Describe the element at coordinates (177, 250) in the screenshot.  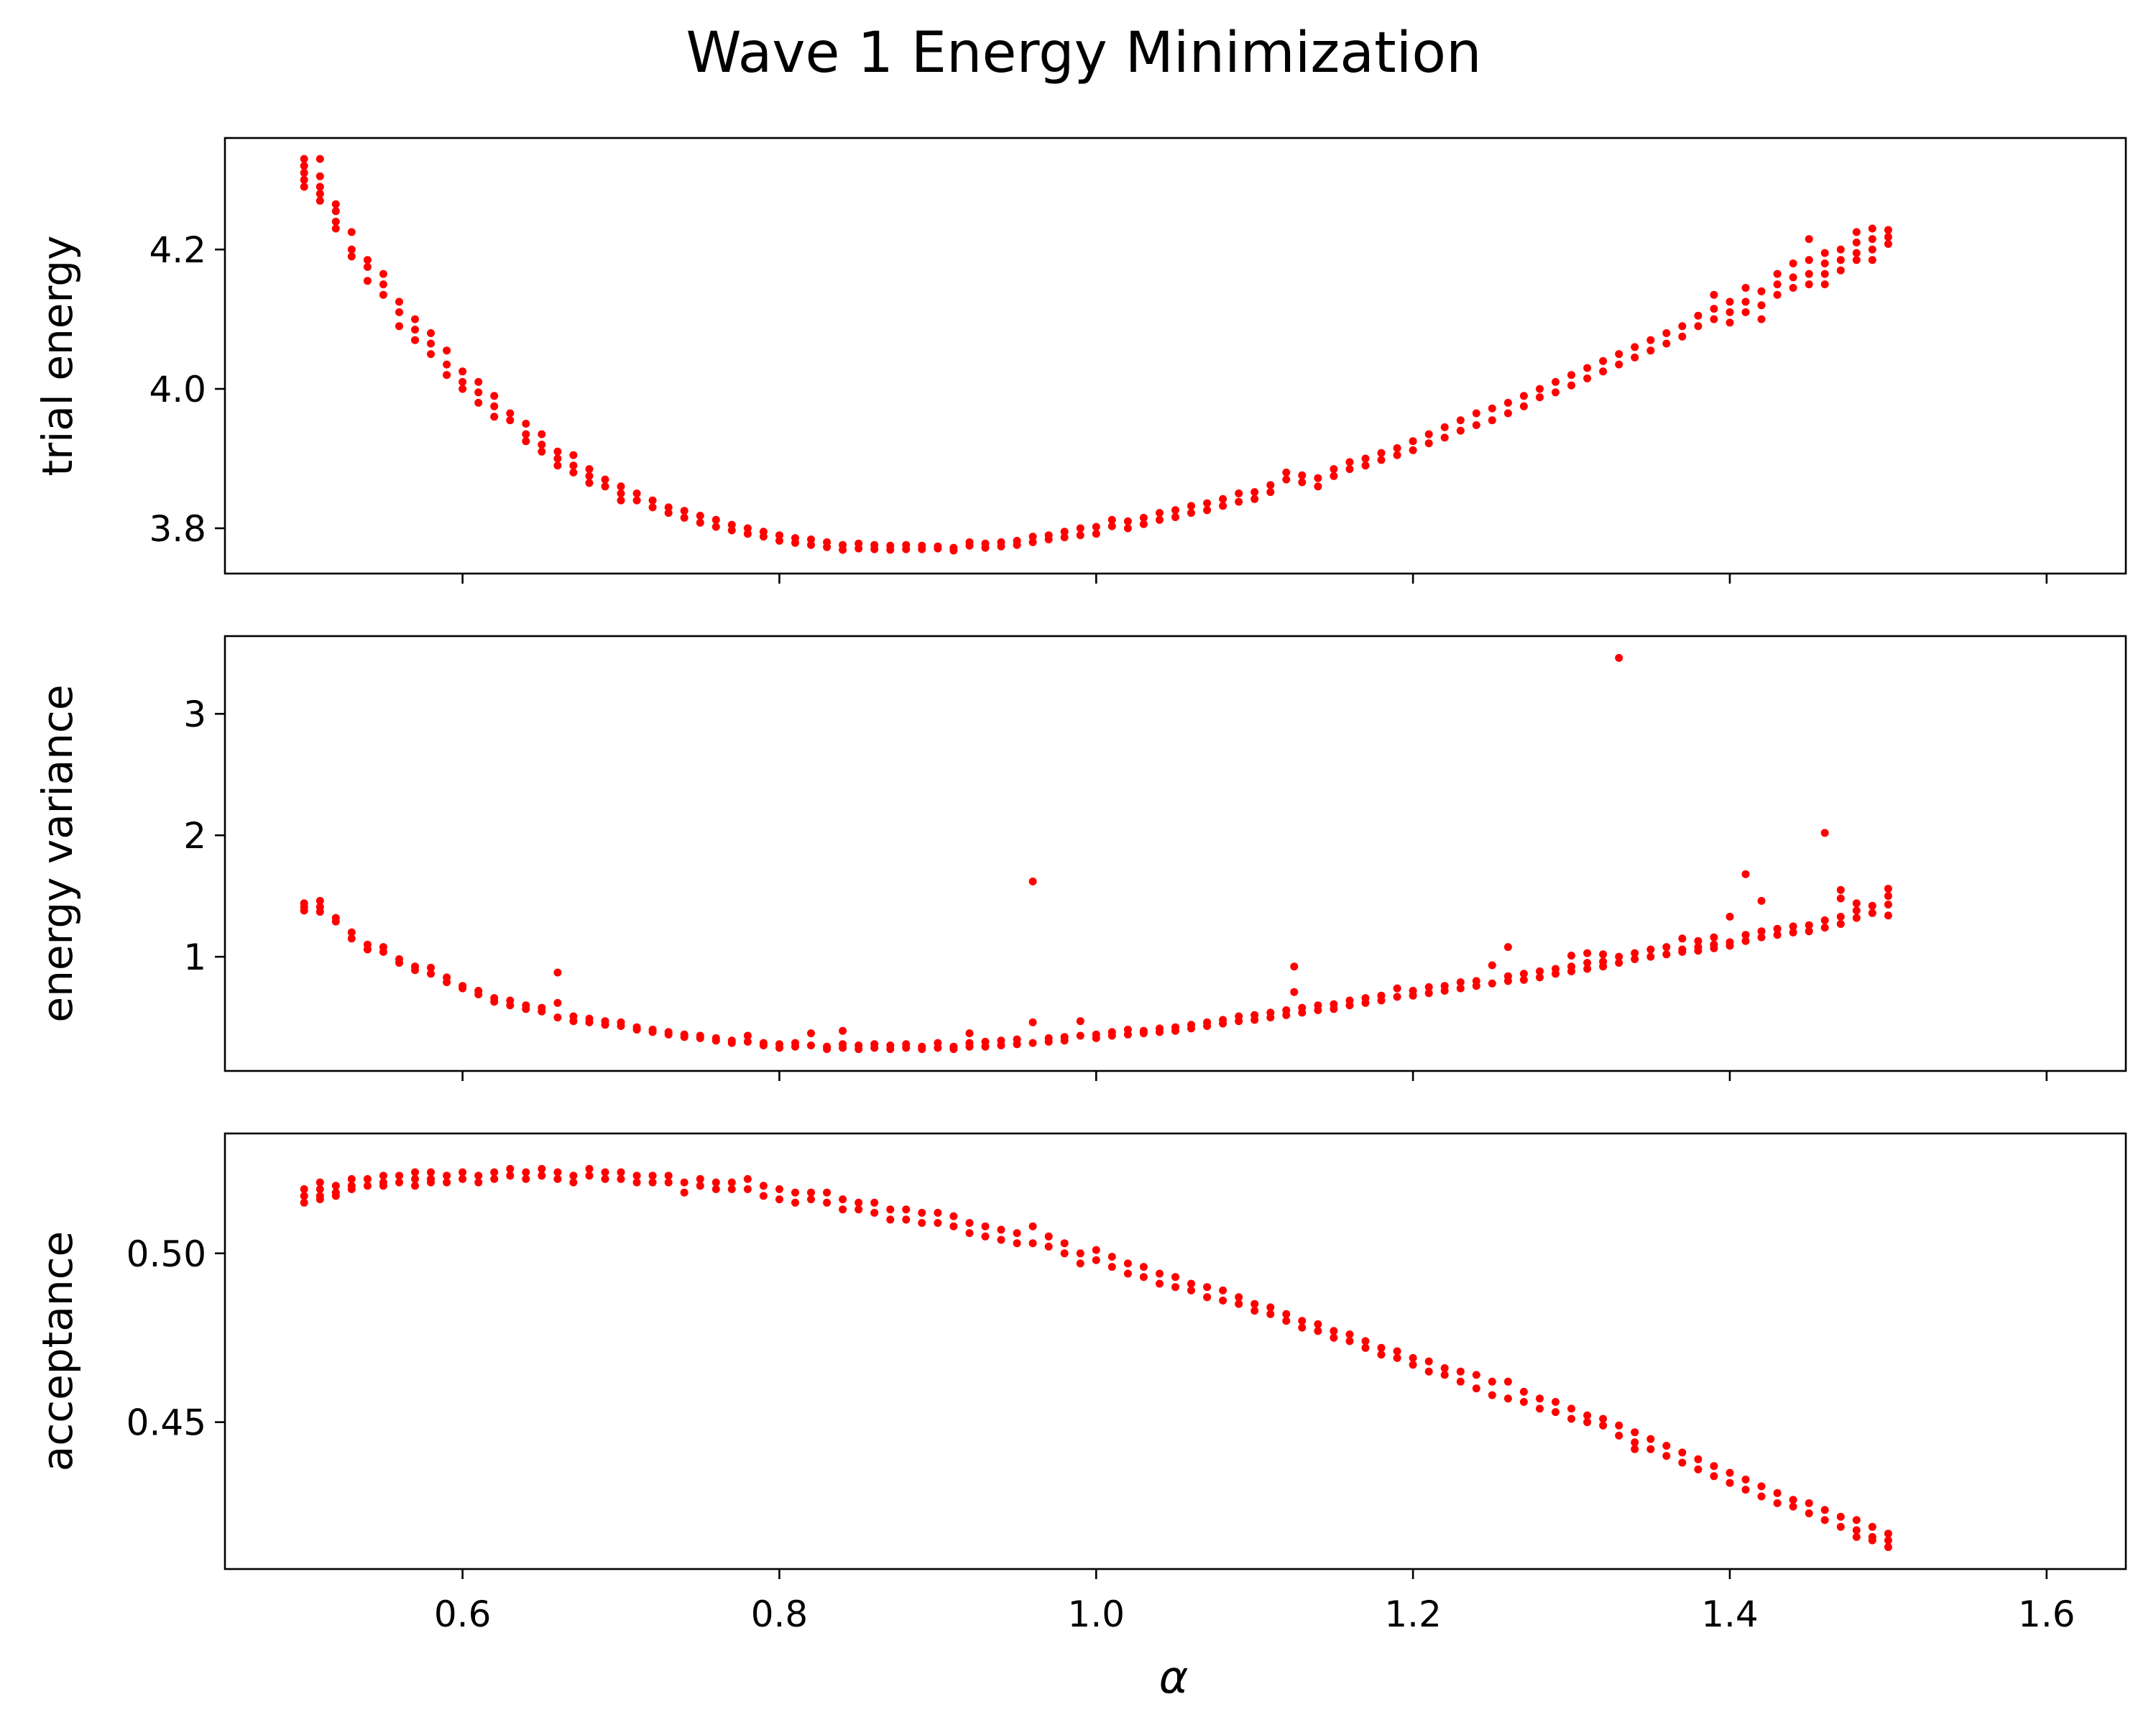
I see `y-tick-label: 4.2` at that location.